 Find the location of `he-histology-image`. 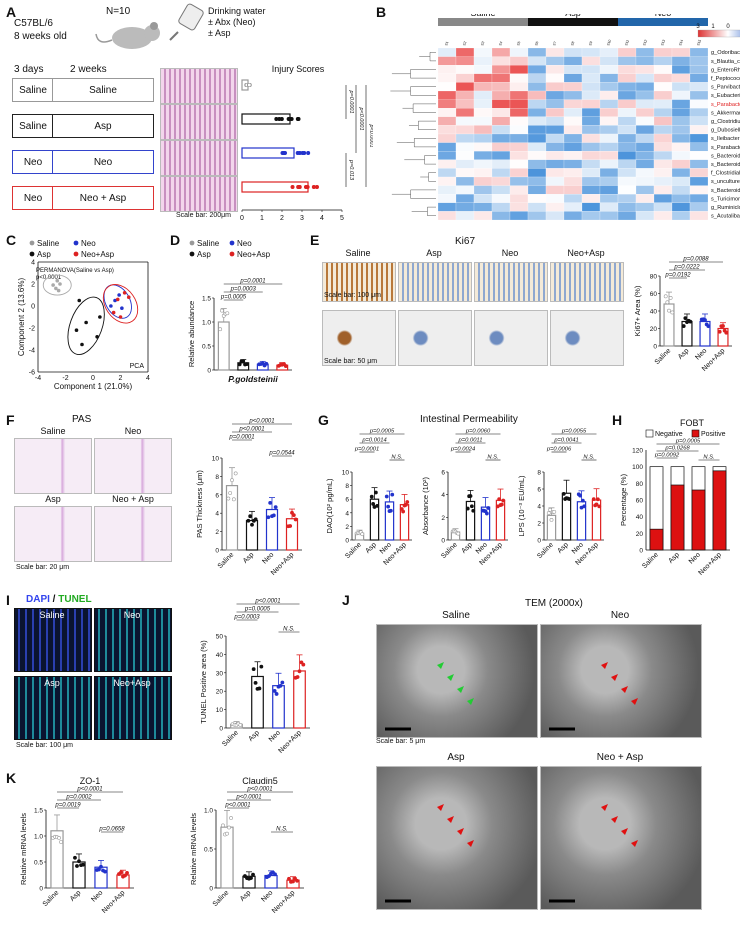

he-histology-image is located at coordinates (199, 122).